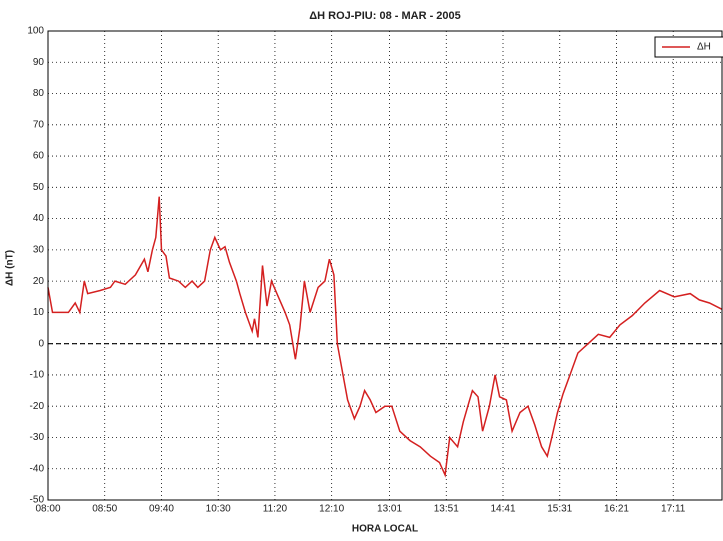 The height and width of the screenshot is (541, 723). What do you see at coordinates (39, 250) in the screenshot?
I see `y-tick-label: 30` at bounding box center [39, 250].